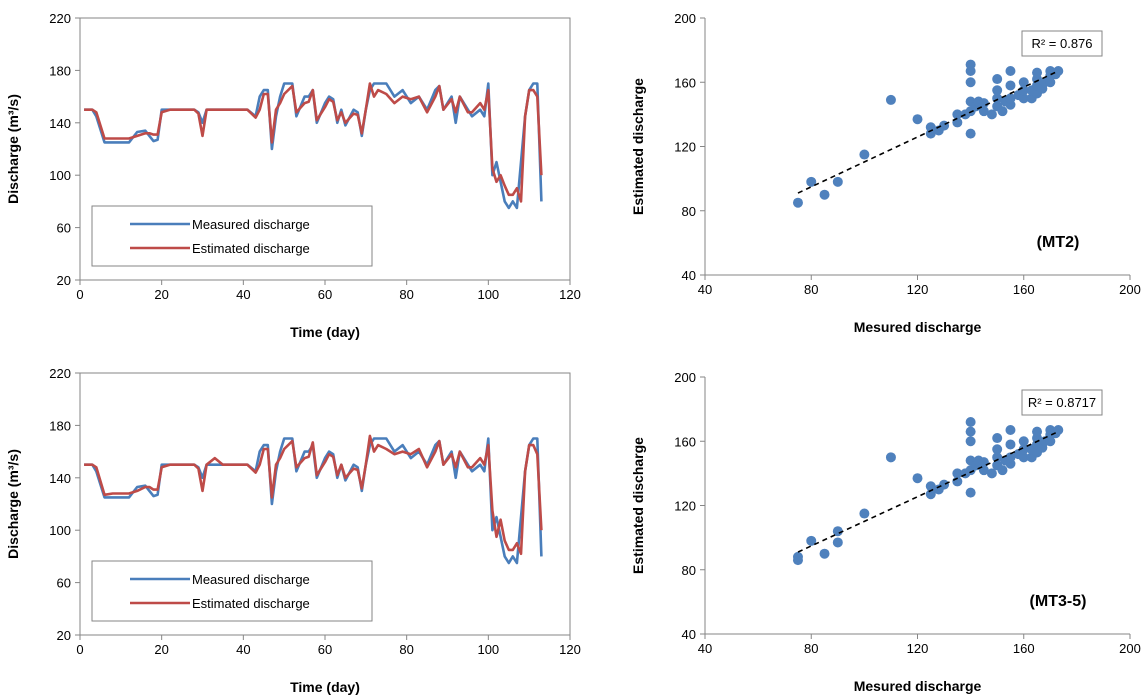 This screenshot has width=1145, height=695. I want to click on y-axis-label: Discharge (m³/s), so click(13, 149).